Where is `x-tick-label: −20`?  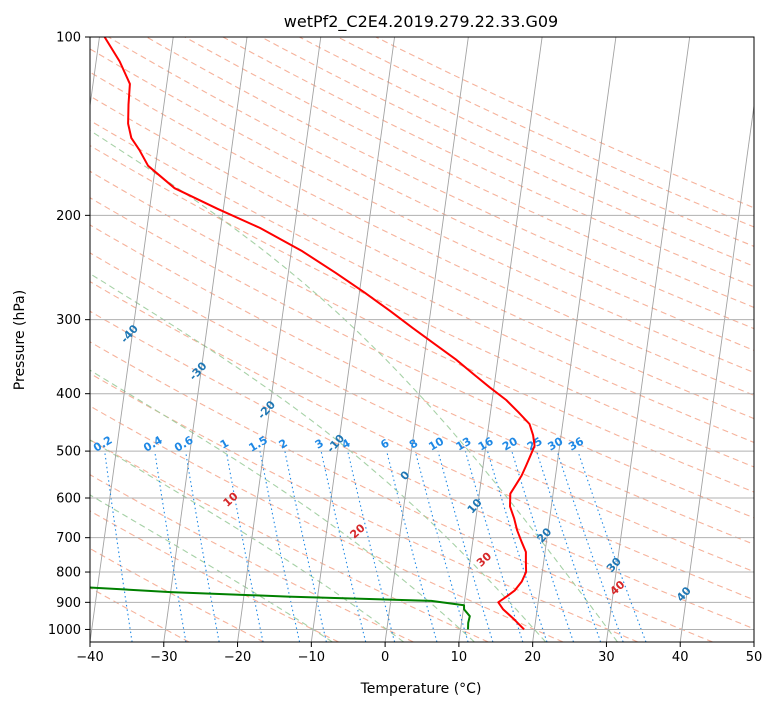 x-tick-label: −20 is located at coordinates (237, 657).